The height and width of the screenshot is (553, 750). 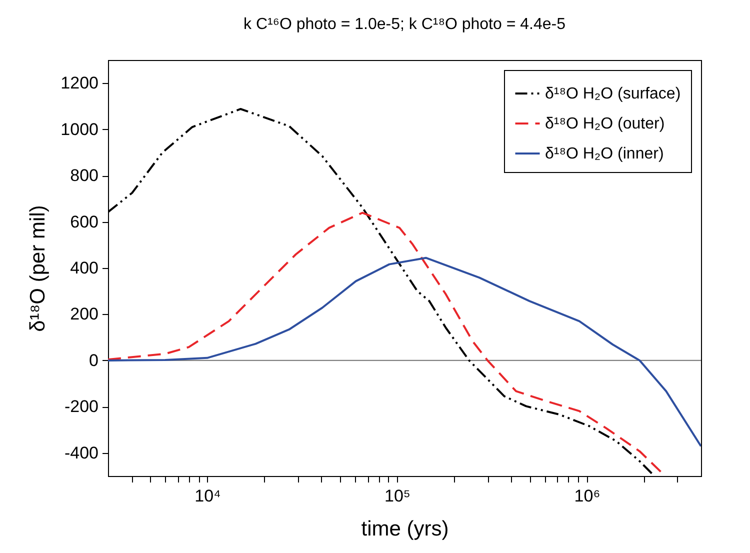 I want to click on y-tick-label: -200, so click(x=81, y=406).